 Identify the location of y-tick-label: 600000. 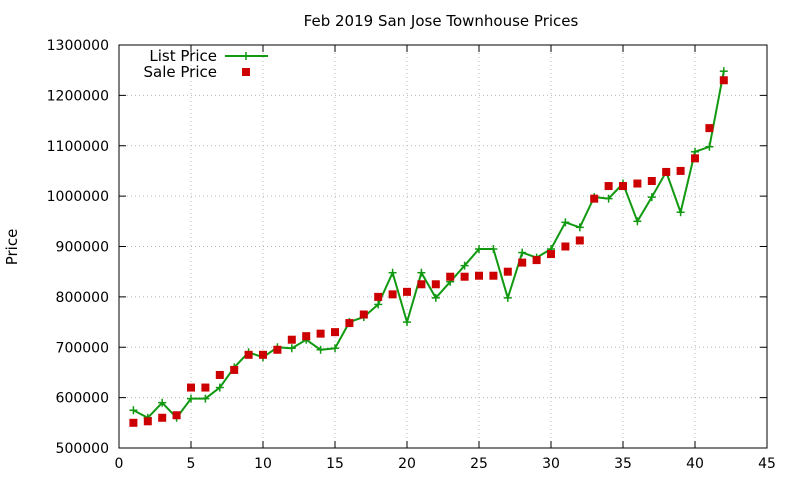
(82, 399).